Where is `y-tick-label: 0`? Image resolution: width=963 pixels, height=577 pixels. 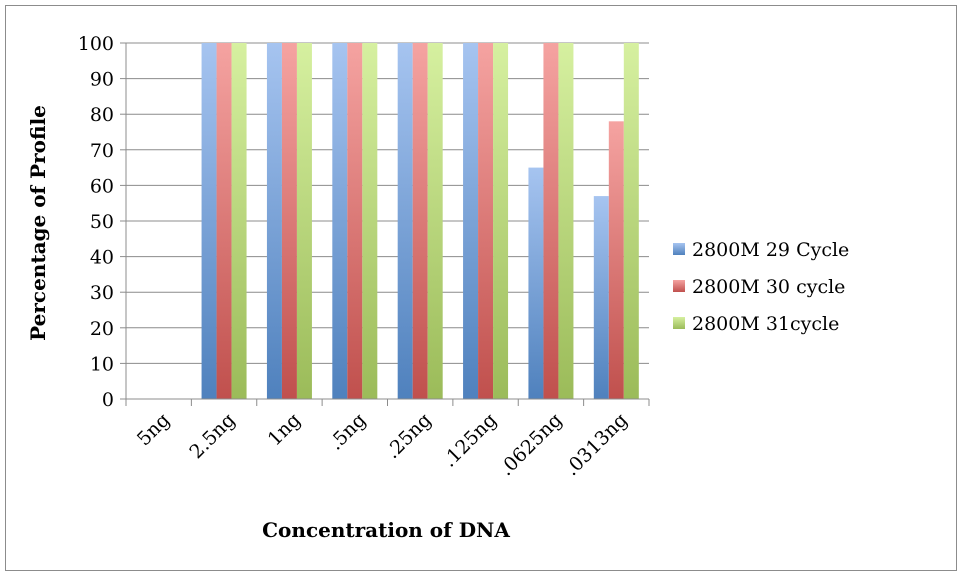 y-tick-label: 0 is located at coordinates (108, 400).